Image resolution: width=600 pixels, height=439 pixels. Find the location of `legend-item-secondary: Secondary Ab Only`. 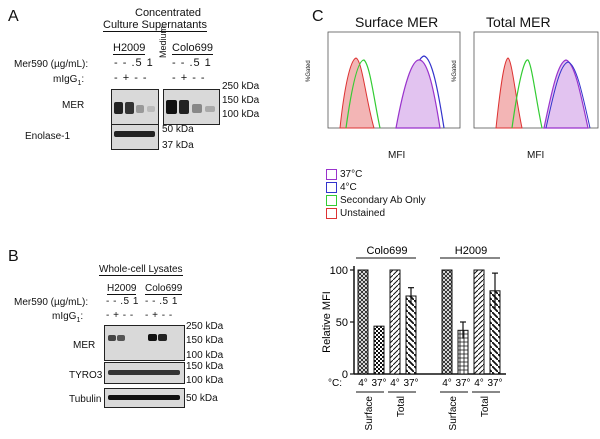

legend-item-secondary: Secondary Ab Only is located at coordinates (376, 200).